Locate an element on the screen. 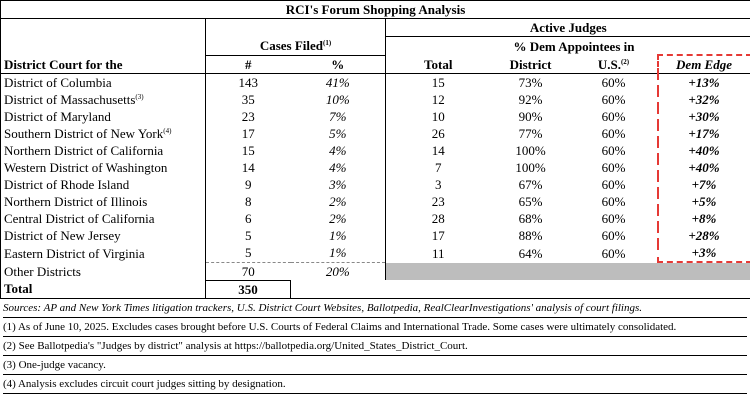 Image resolution: width=750 pixels, height=403 pixels. dem-district: 90% is located at coordinates (530, 116).